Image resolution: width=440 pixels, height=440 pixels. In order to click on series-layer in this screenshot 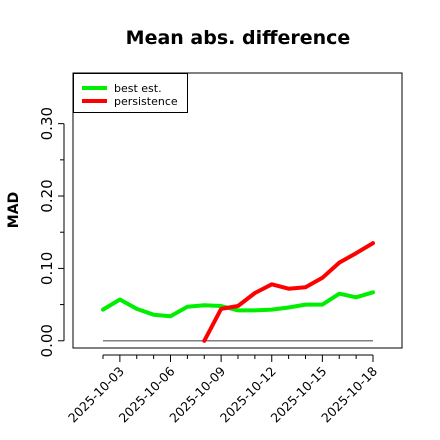, I will do `click(238, 292)`.